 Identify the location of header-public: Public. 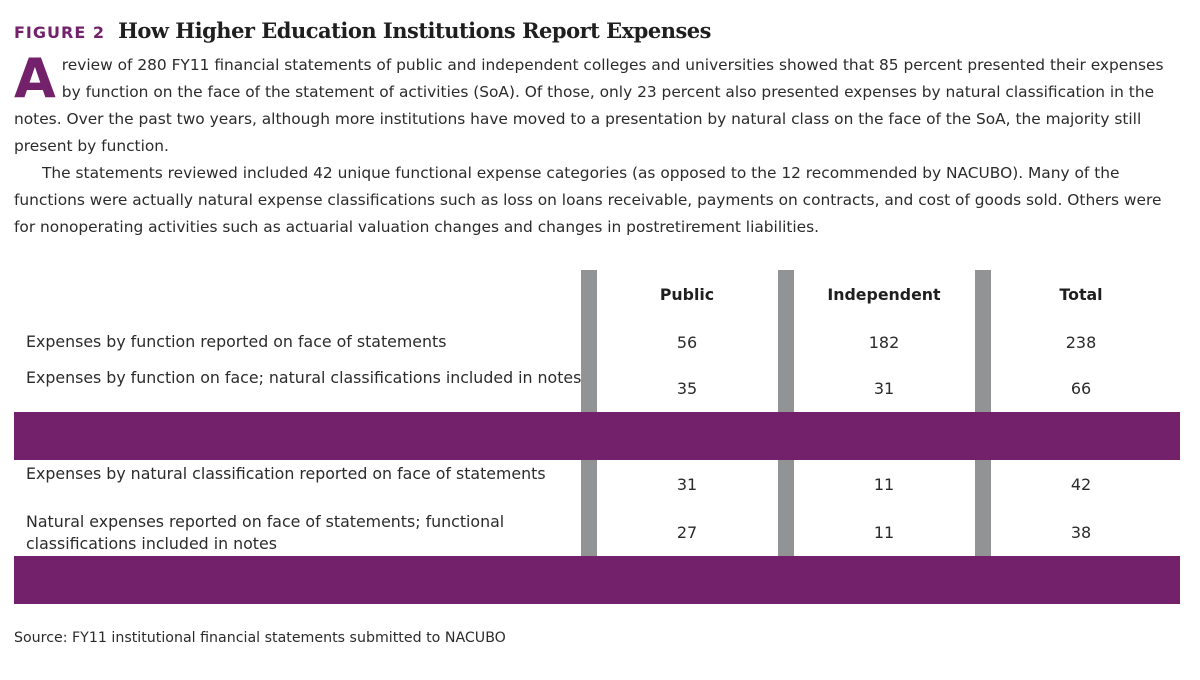
(687, 294).